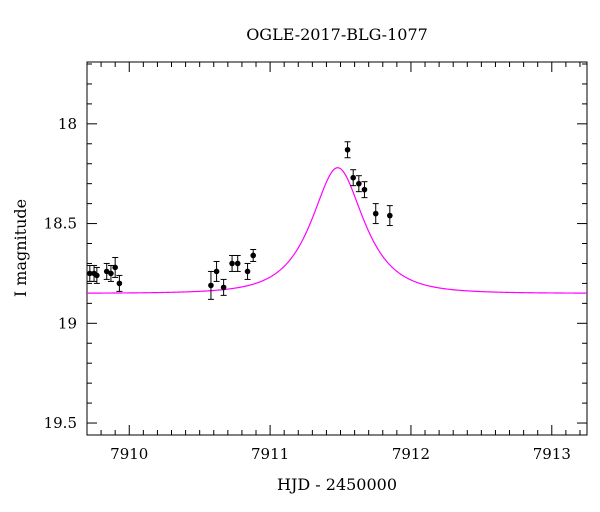 The width and height of the screenshot is (600, 512). I want to click on y-tick-label: 19, so click(67, 323).